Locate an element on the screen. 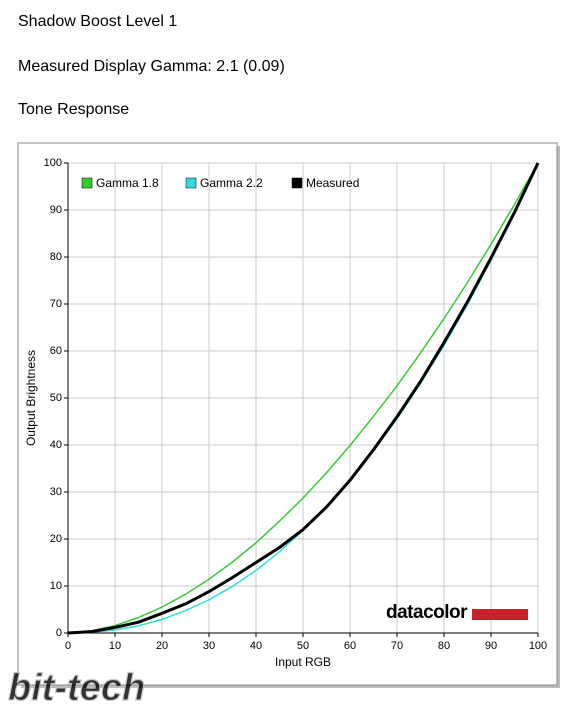  page-title: Shadow Boost Level 1 is located at coordinates (97, 21).